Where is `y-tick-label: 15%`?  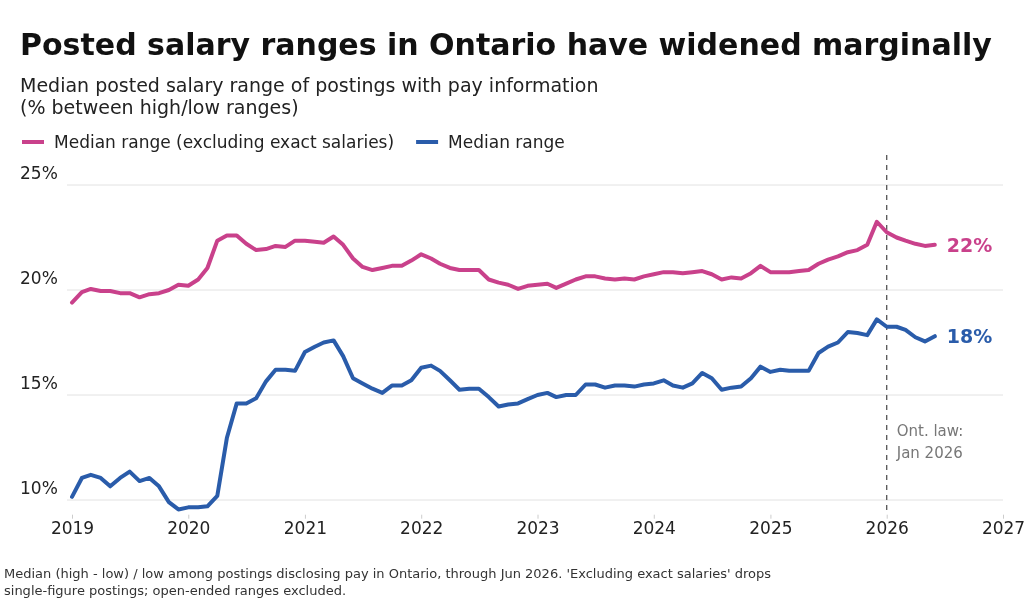
y-tick-label: 15% is located at coordinates (39, 383).